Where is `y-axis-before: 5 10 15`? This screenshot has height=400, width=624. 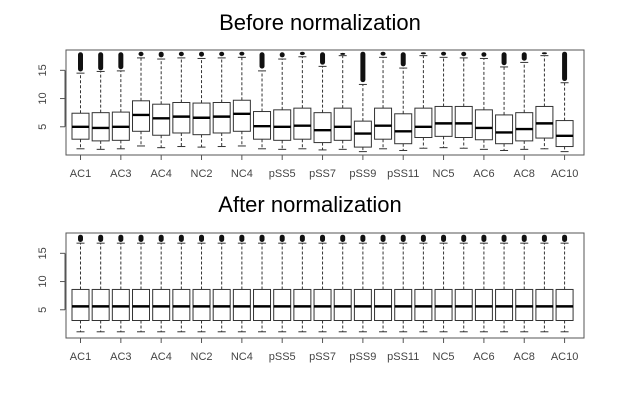
y-axis-before: 5 10 15 is located at coordinates (51, 97).